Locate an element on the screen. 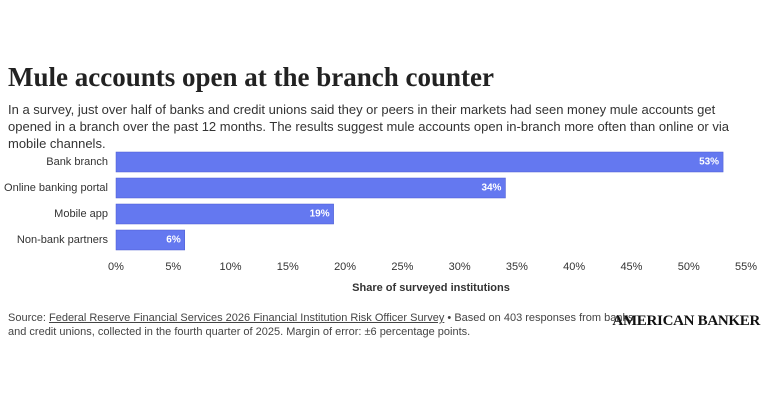  x-tick-label: 55% is located at coordinates (746, 267).